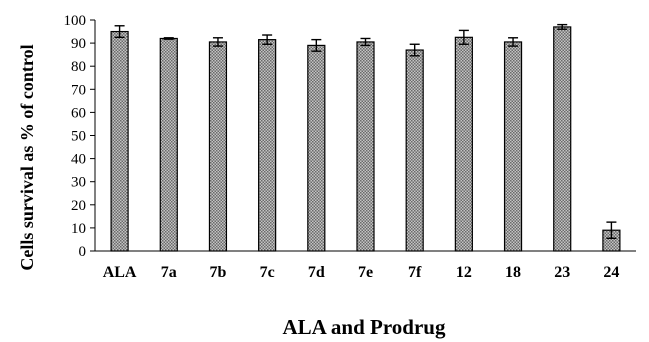  What do you see at coordinates (217, 42) in the screenshot?
I see `error-bar-7b` at bounding box center [217, 42].